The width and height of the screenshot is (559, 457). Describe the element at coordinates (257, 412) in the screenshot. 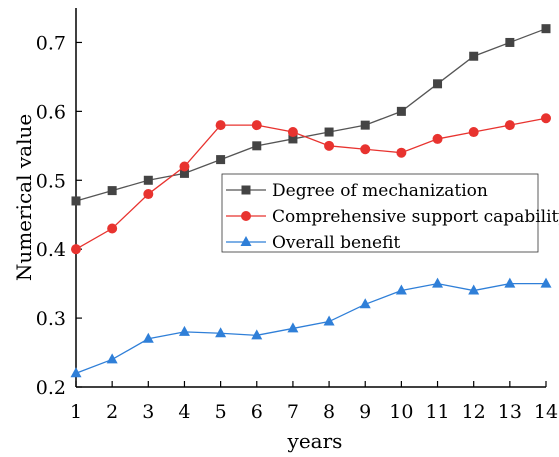

I see `x-tick-label: 6` at that location.